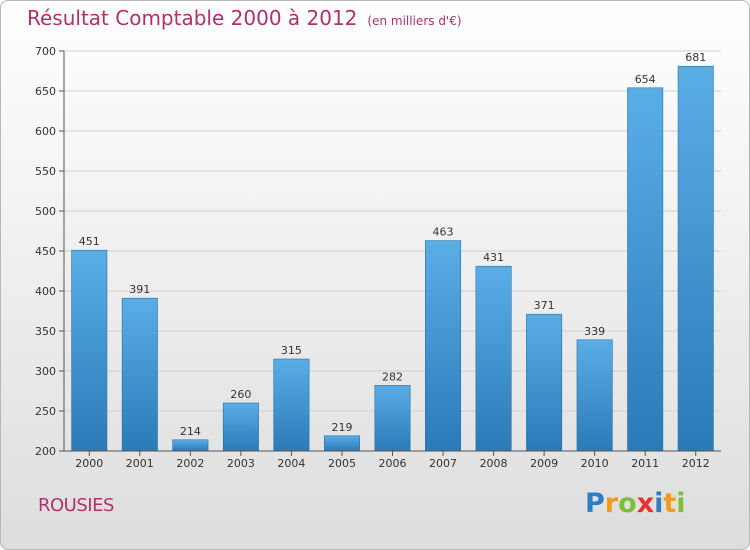  Describe the element at coordinates (45, 291) in the screenshot. I see `y-tick-label: 400` at that location.